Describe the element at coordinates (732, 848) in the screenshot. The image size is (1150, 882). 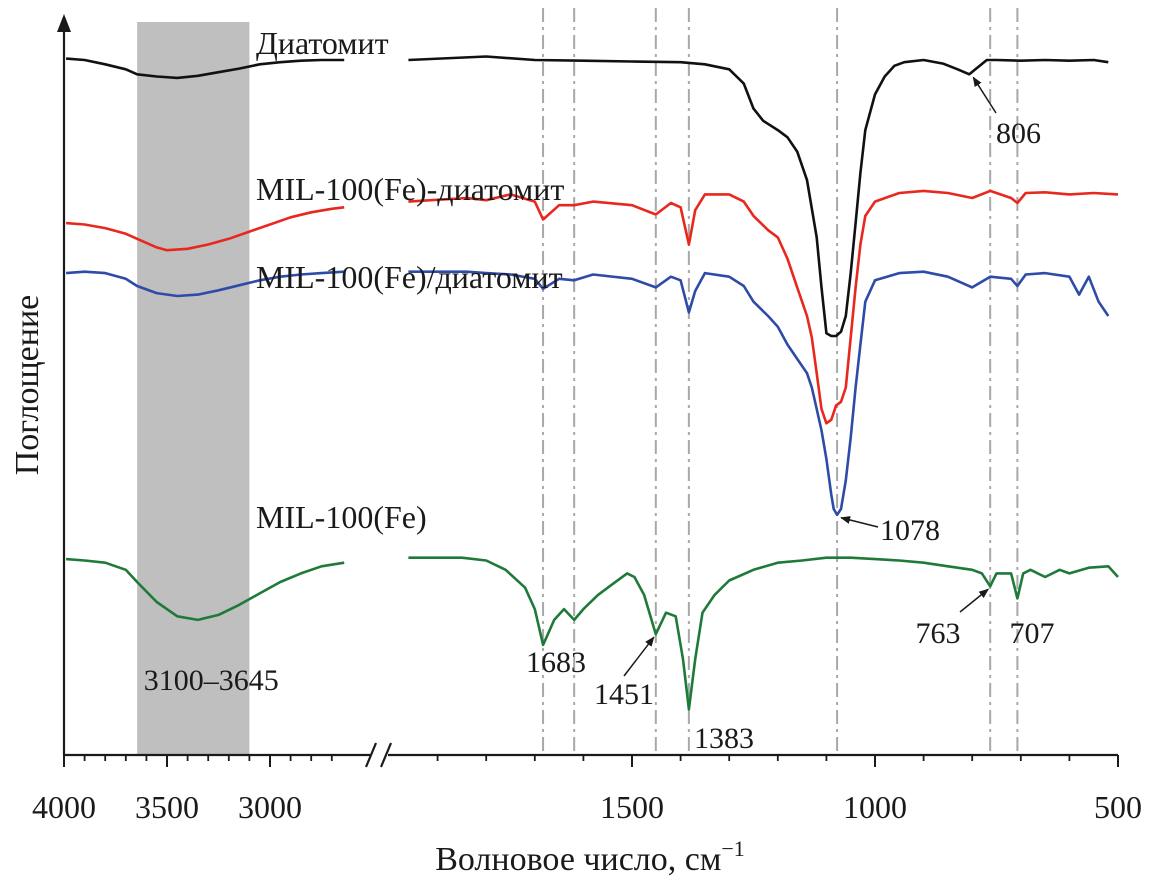
I see `x-axis-title-unit-exponent: −1` at that location.